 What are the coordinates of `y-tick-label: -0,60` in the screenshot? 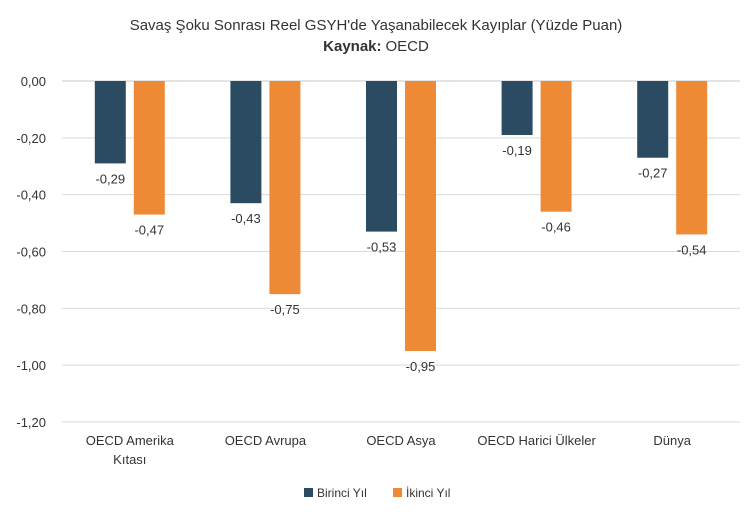 It's located at (31, 252).